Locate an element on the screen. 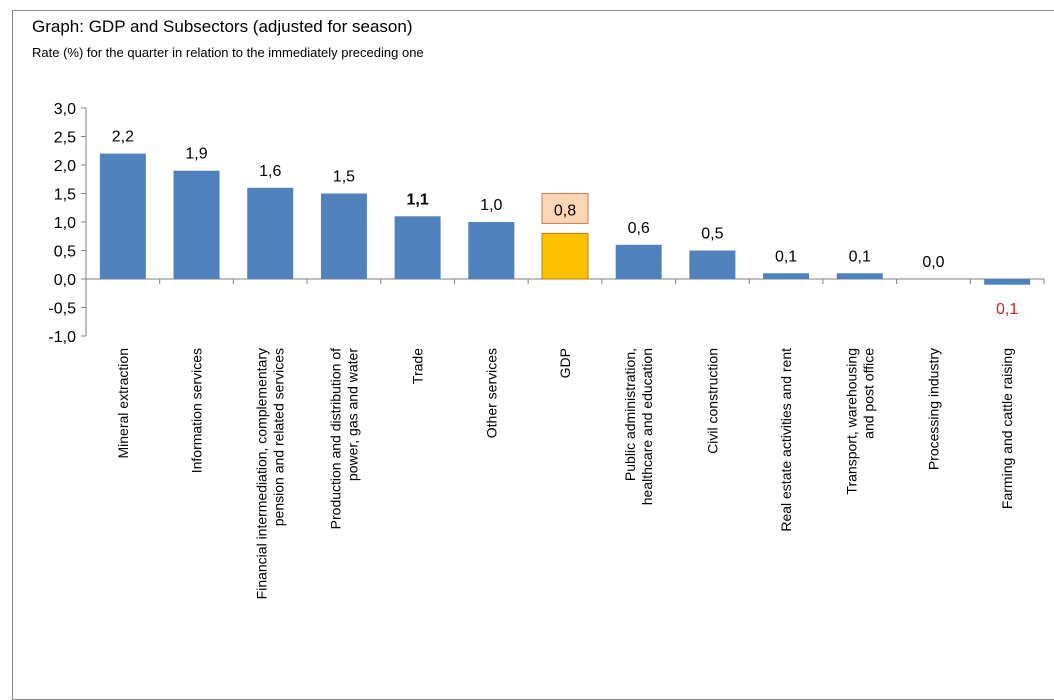  data-label: 1,6 is located at coordinates (270, 171).